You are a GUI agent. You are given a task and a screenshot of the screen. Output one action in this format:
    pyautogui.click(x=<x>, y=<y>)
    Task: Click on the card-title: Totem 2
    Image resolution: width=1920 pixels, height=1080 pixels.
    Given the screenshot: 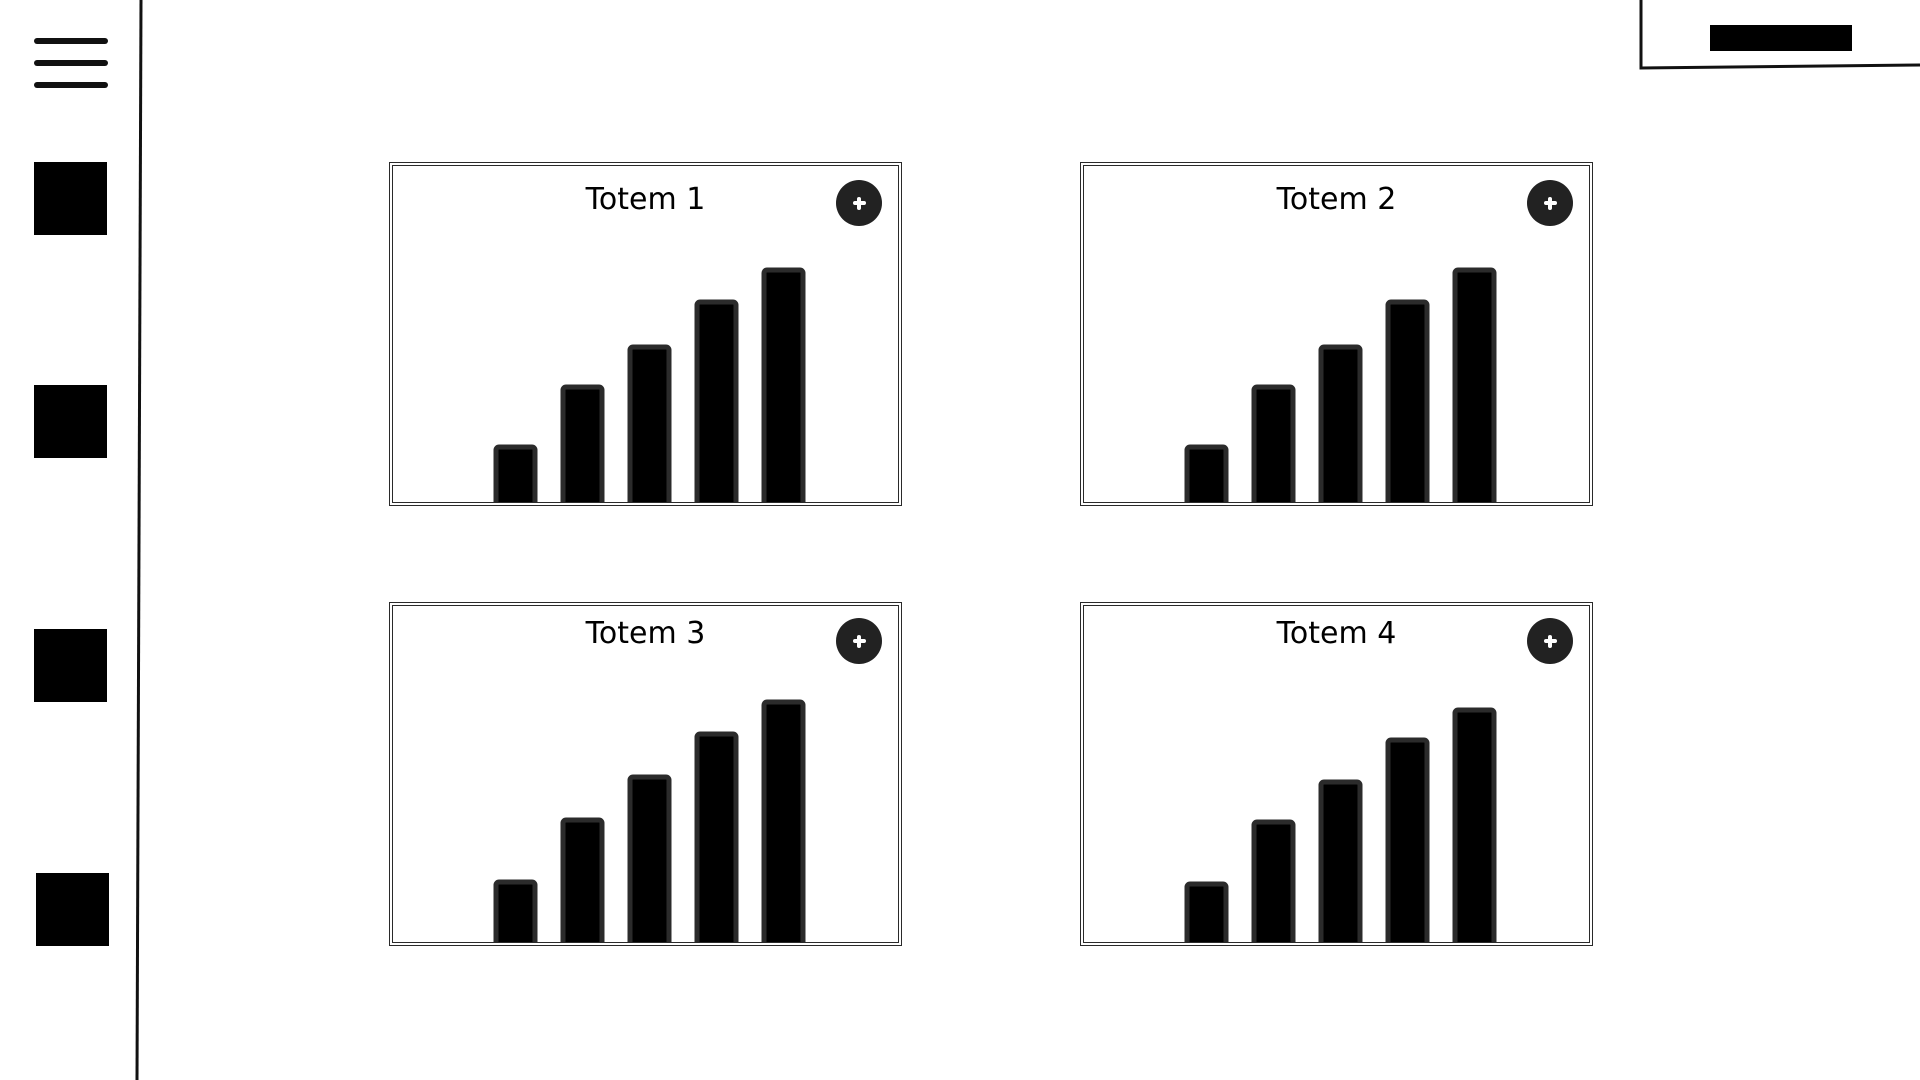 What is the action you would take?
    pyautogui.click(x=1336, y=199)
    